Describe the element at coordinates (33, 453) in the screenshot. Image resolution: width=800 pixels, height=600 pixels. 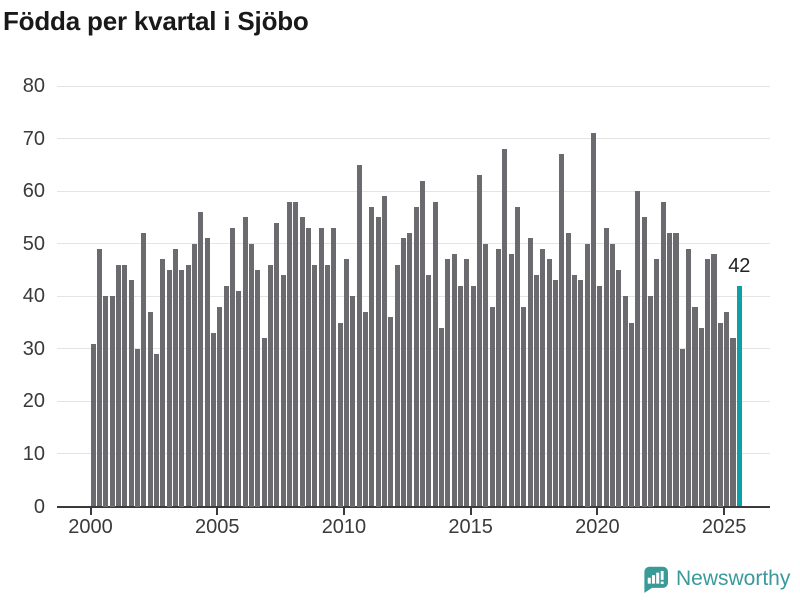
I see `y-tick-label: 10` at that location.